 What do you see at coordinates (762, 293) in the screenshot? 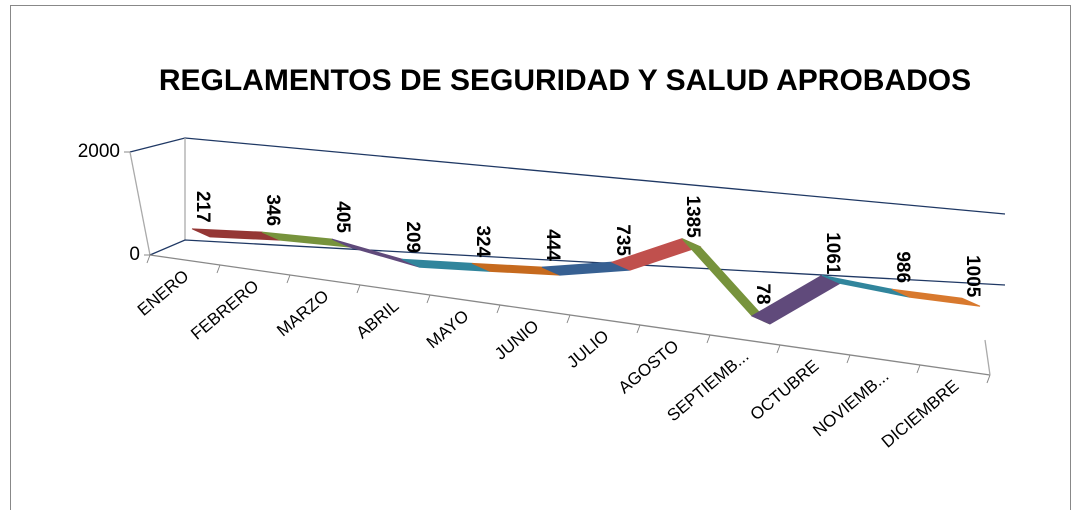
I see `data-label: 78` at bounding box center [762, 293].